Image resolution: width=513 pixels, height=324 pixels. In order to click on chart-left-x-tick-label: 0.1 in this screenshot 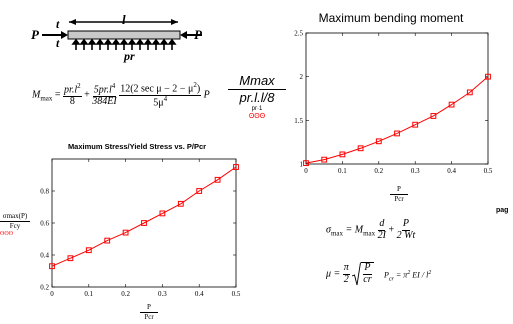, I will do `click(88, 294)`.